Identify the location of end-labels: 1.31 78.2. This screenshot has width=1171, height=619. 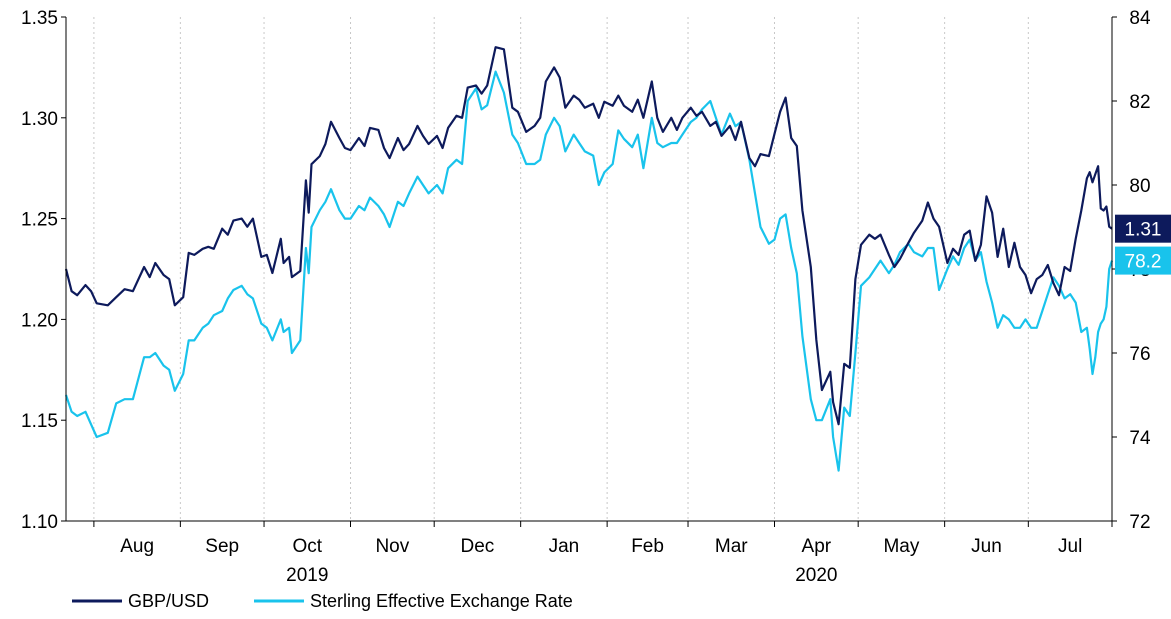
(1143, 244).